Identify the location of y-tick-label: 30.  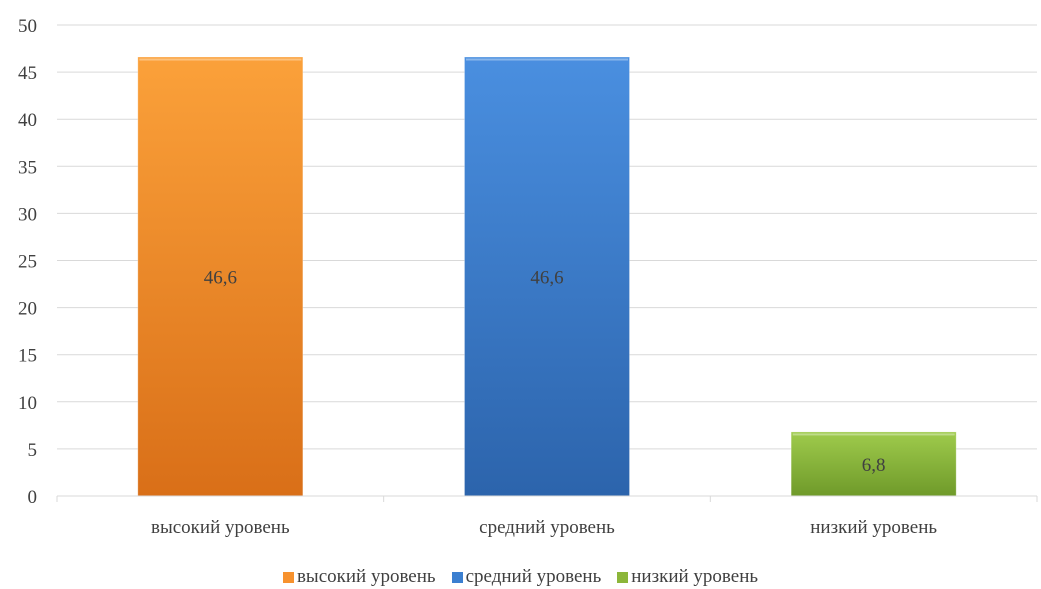
(27, 214).